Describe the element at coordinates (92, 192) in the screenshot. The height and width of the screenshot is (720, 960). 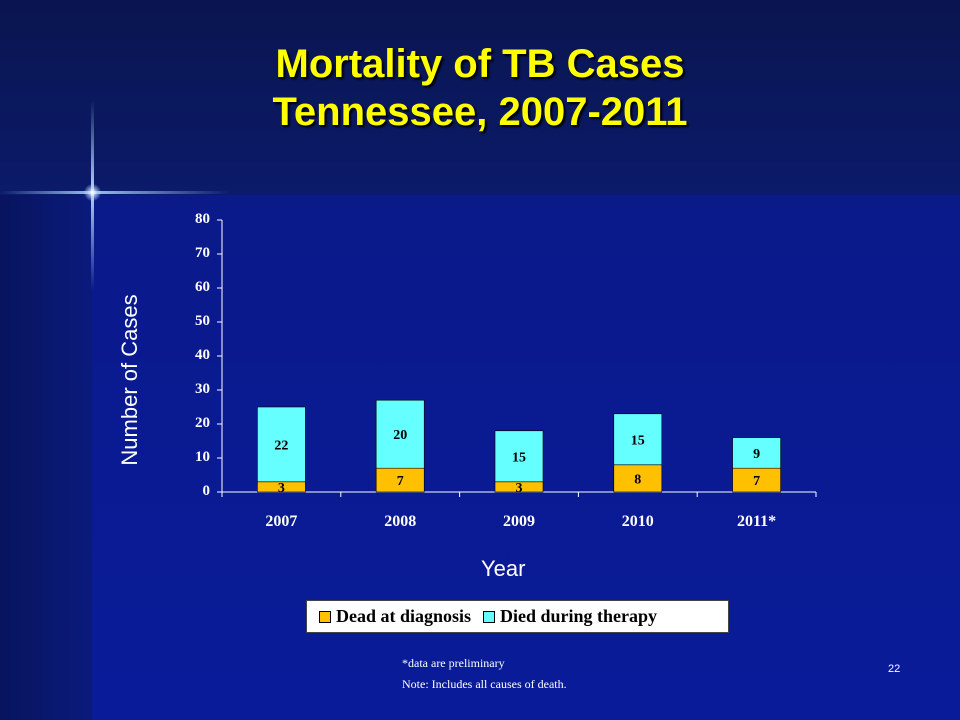
I see `lens-flare-core` at that location.